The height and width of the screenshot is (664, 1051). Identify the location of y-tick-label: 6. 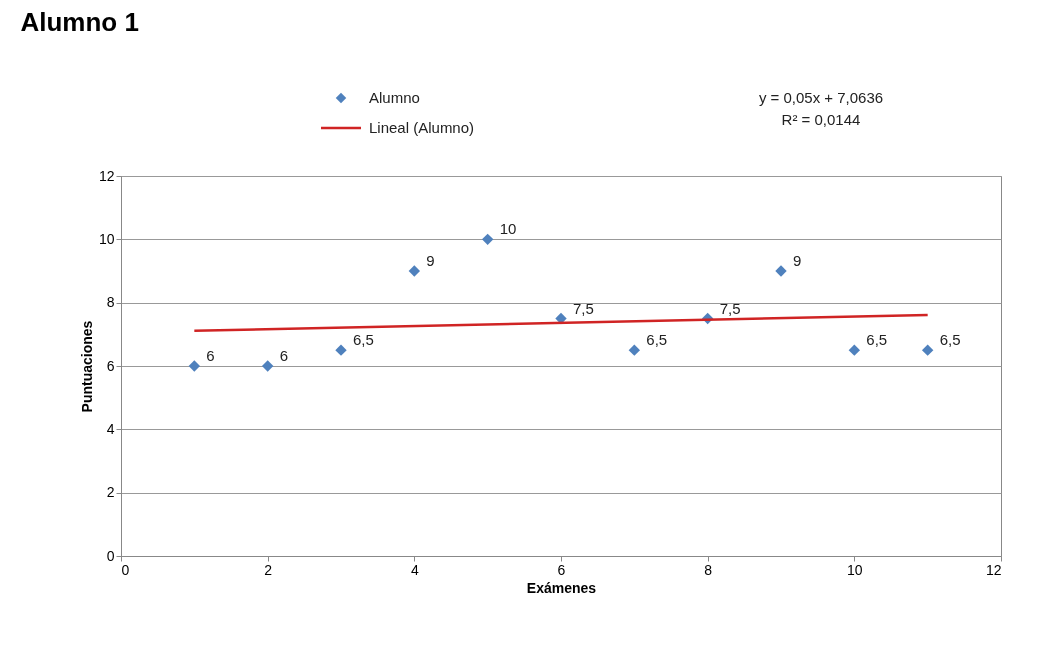
(110, 365).